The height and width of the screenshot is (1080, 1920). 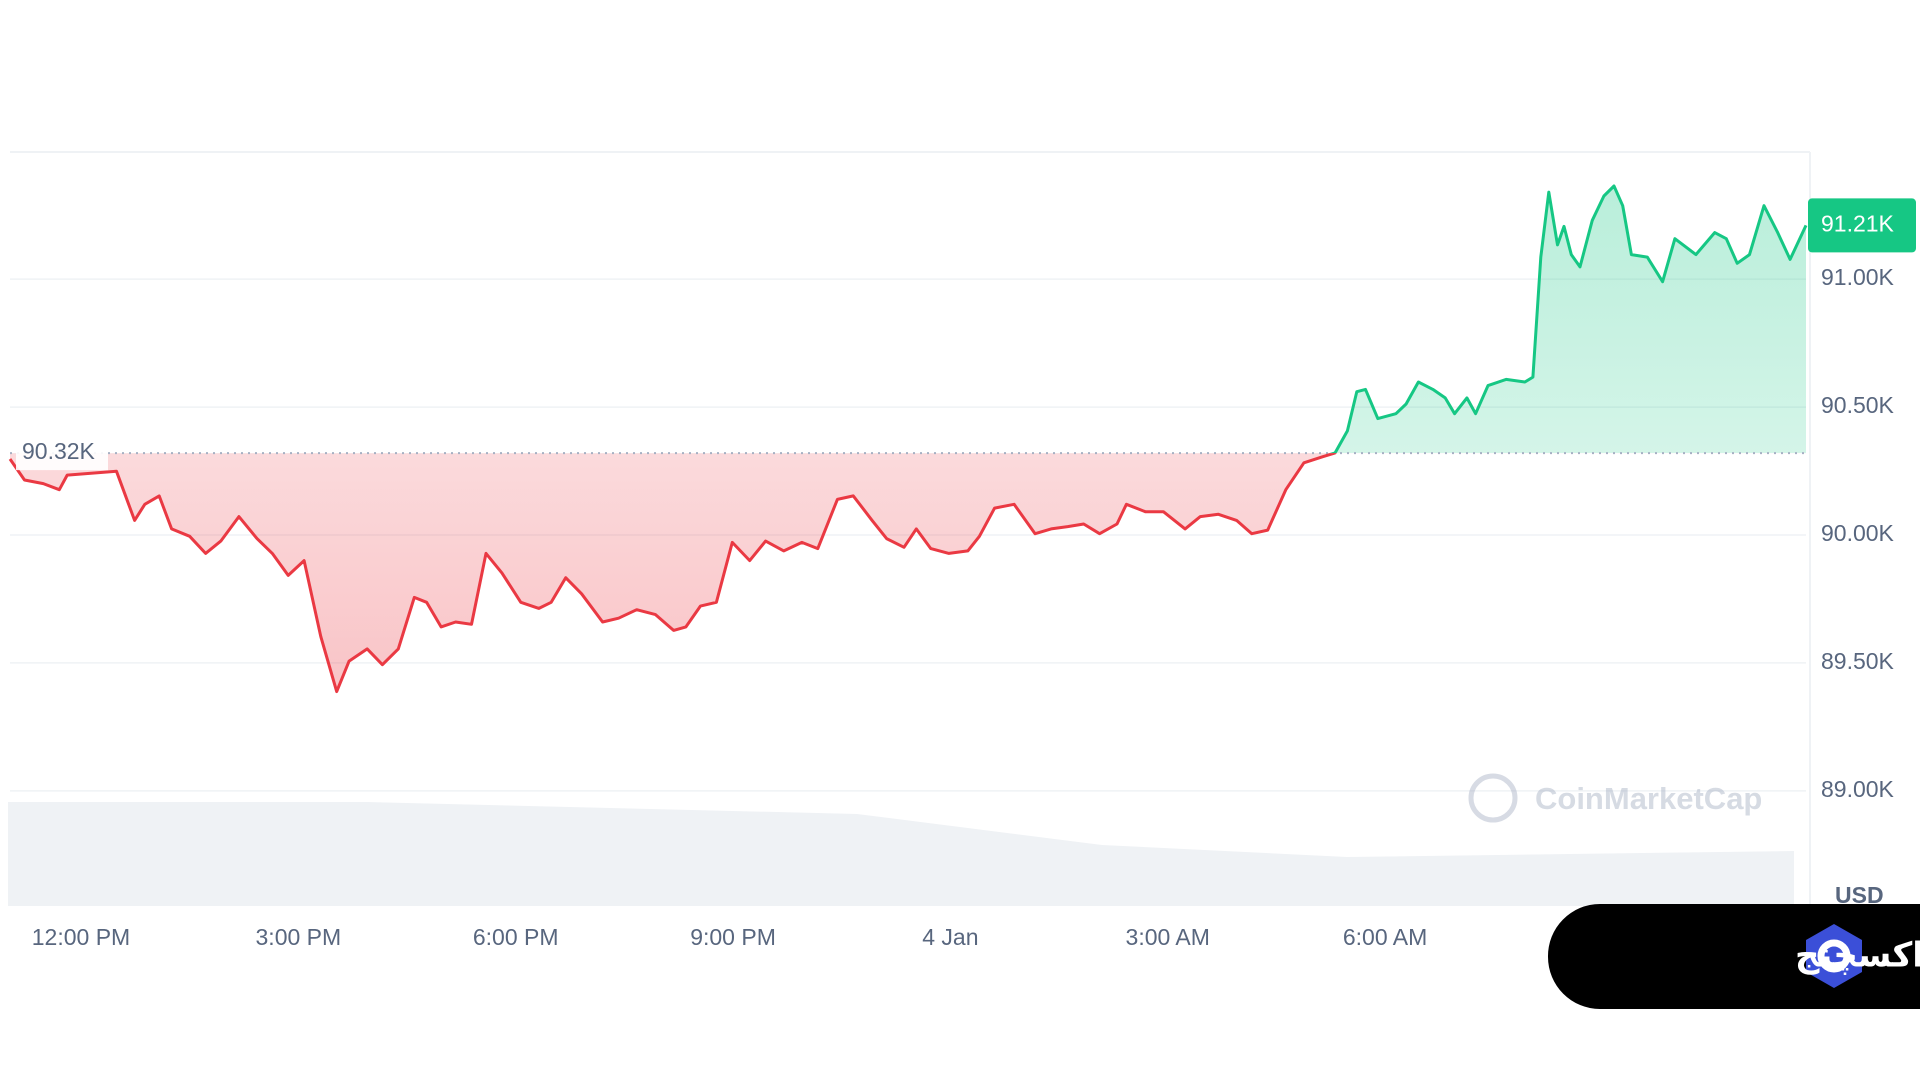 What do you see at coordinates (1858, 405) in the screenshot?
I see `y-tick-label: 90.50K` at bounding box center [1858, 405].